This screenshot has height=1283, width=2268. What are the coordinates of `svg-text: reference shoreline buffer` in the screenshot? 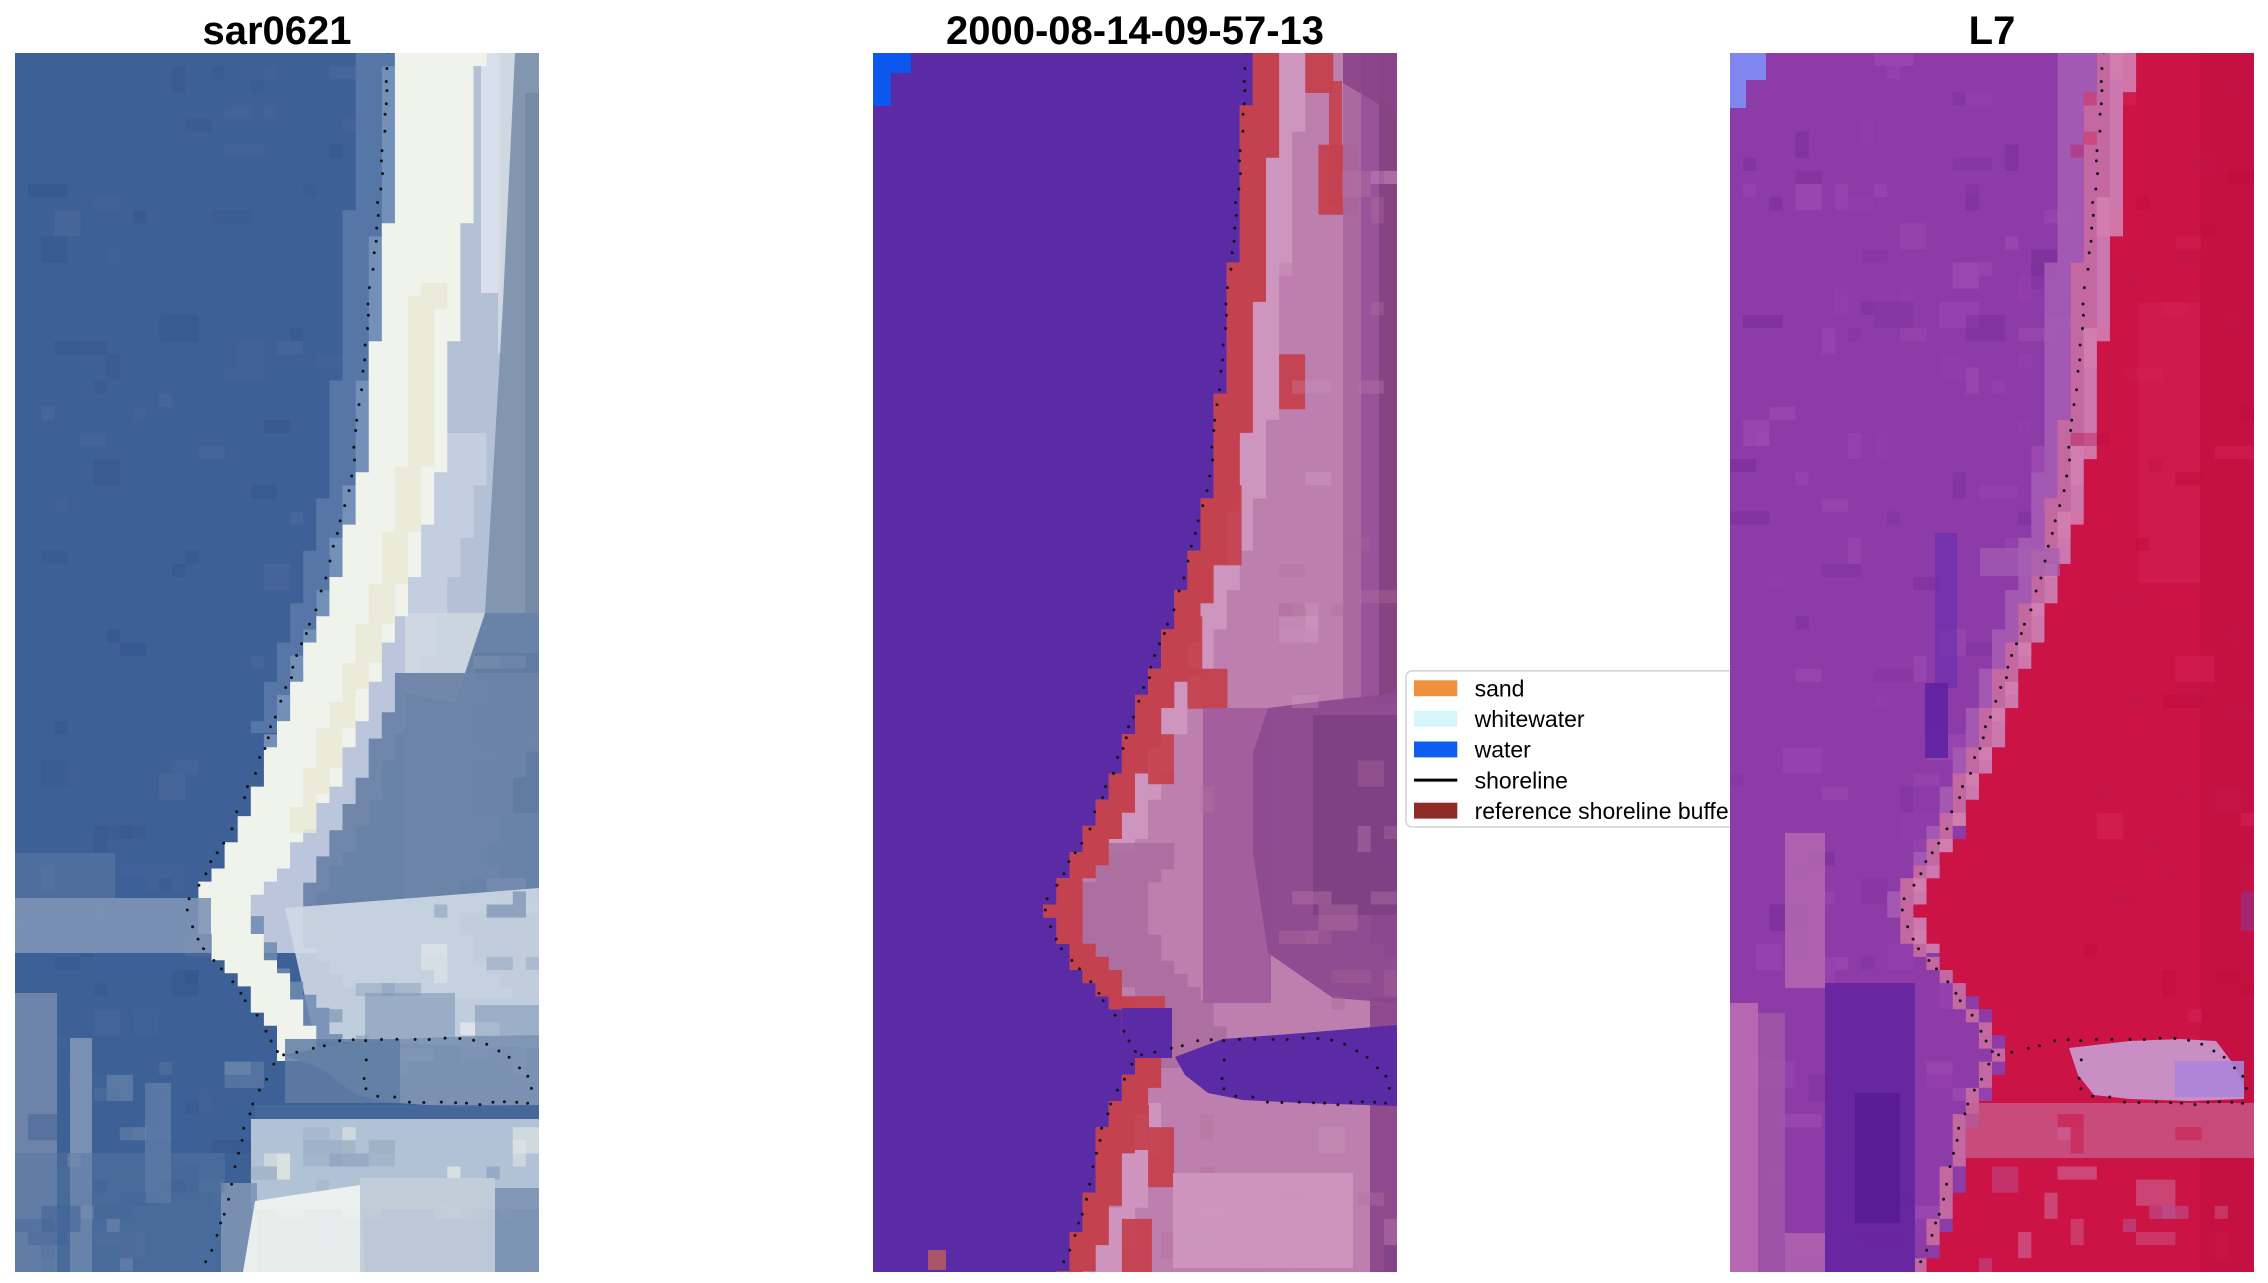 It's located at (1606, 811).